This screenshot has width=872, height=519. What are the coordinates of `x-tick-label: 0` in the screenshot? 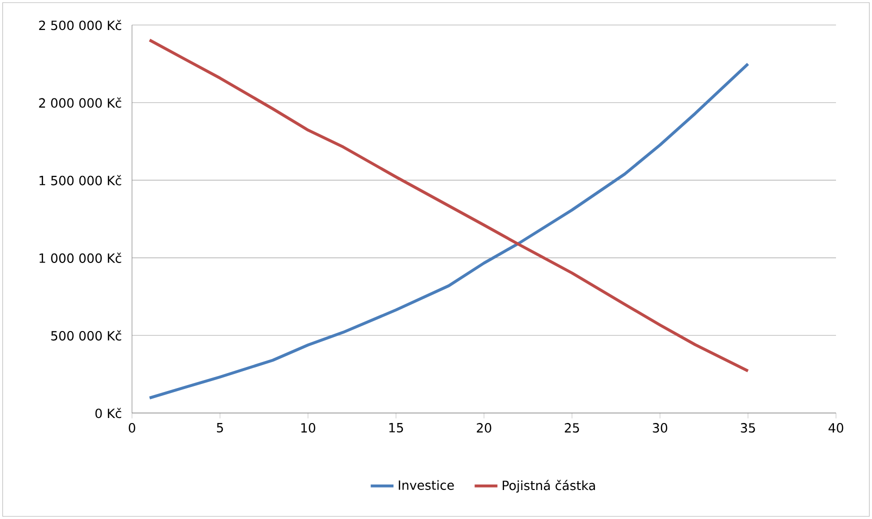 It's located at (132, 428).